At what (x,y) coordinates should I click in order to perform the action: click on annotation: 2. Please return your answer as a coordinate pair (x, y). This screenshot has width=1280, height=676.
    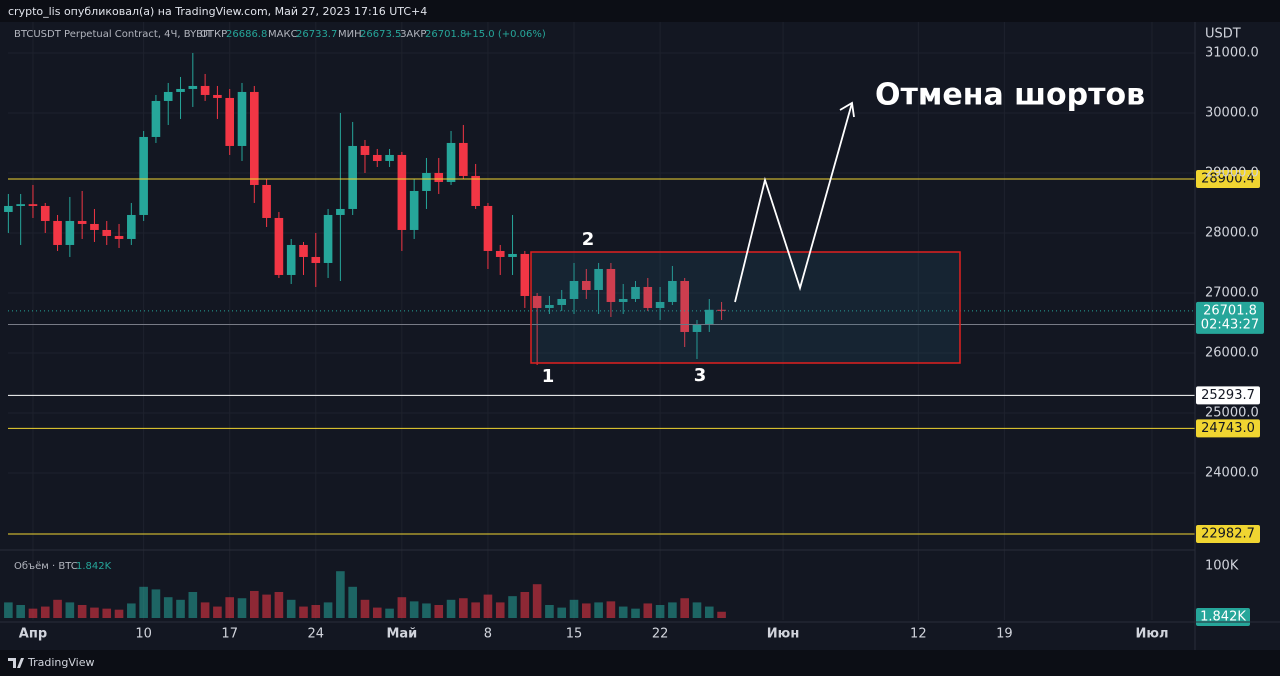
    Looking at the image, I should click on (588, 239).